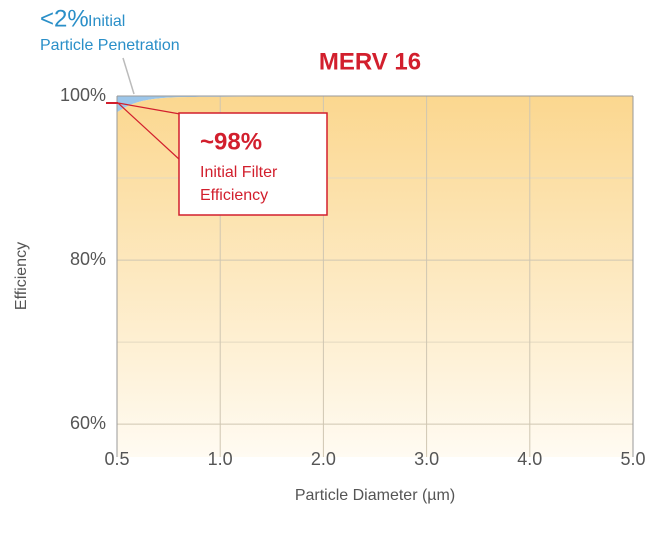 The image size is (667, 537). I want to click on penetration-text: Particle Penetration, so click(110, 45).